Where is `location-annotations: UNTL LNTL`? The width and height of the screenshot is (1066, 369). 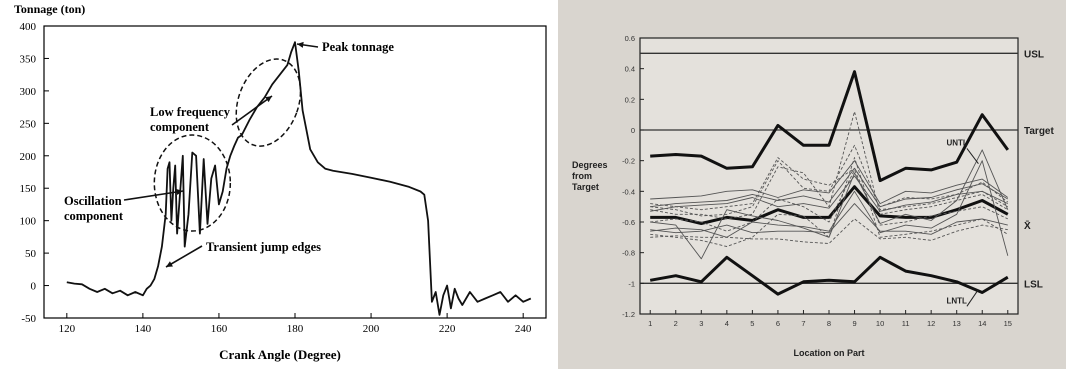
location-annotations: UNTL LNTL is located at coordinates (962, 222).